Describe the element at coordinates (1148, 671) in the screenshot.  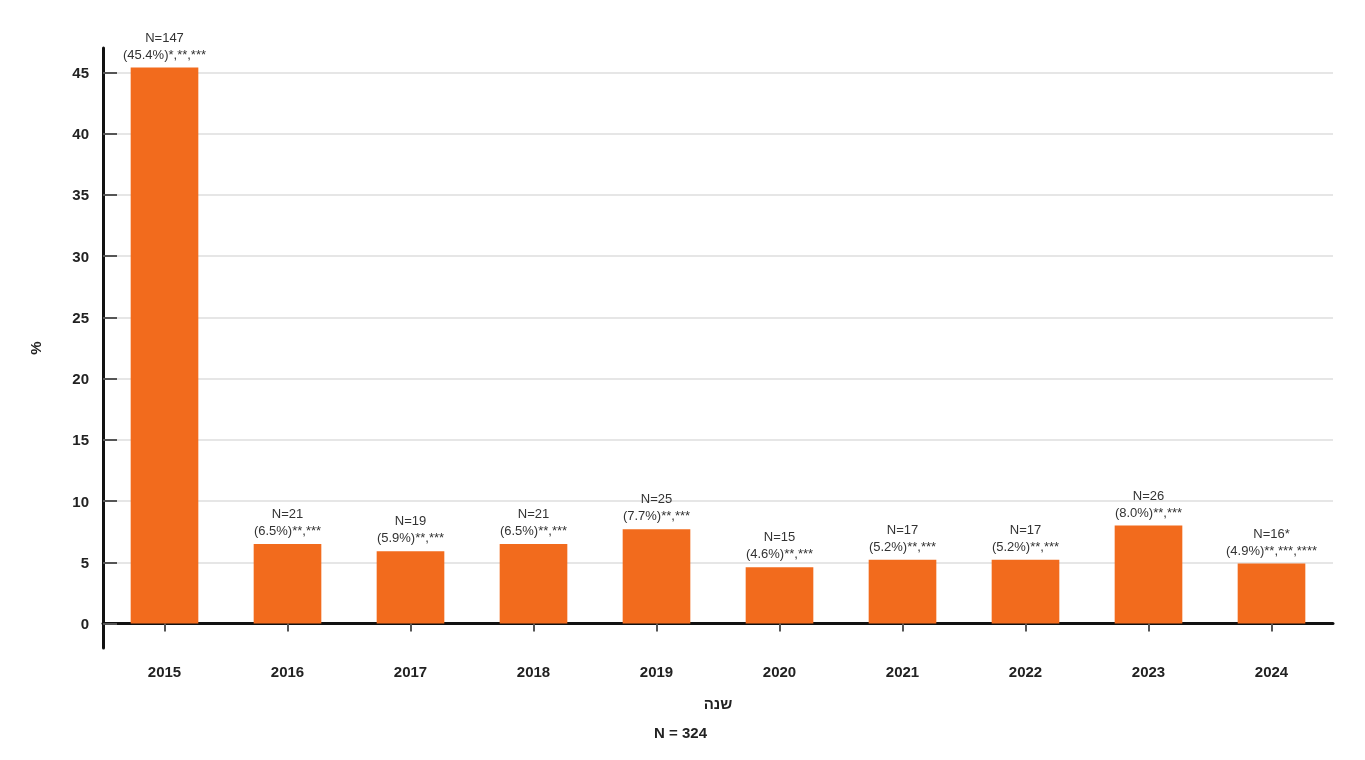
I see `x-tick-label: 2023` at that location.